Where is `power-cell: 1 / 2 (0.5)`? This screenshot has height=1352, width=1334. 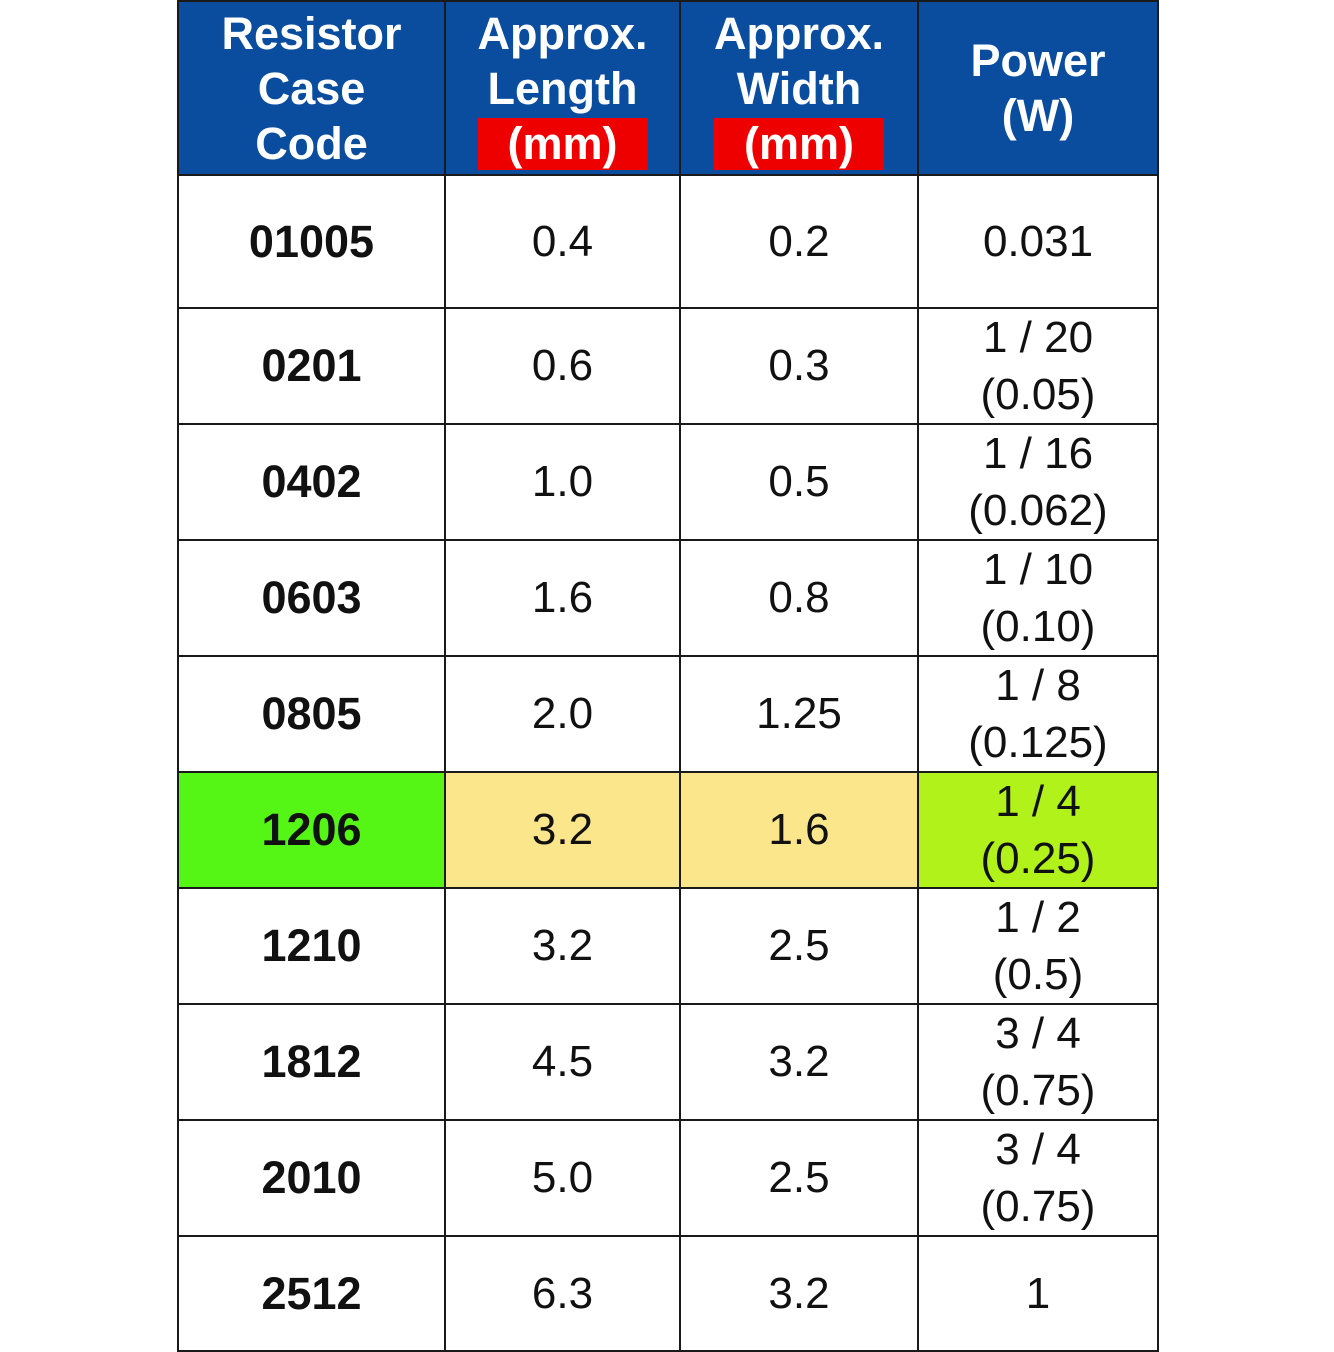 power-cell: 1 / 2 (0.5) is located at coordinates (1038, 946).